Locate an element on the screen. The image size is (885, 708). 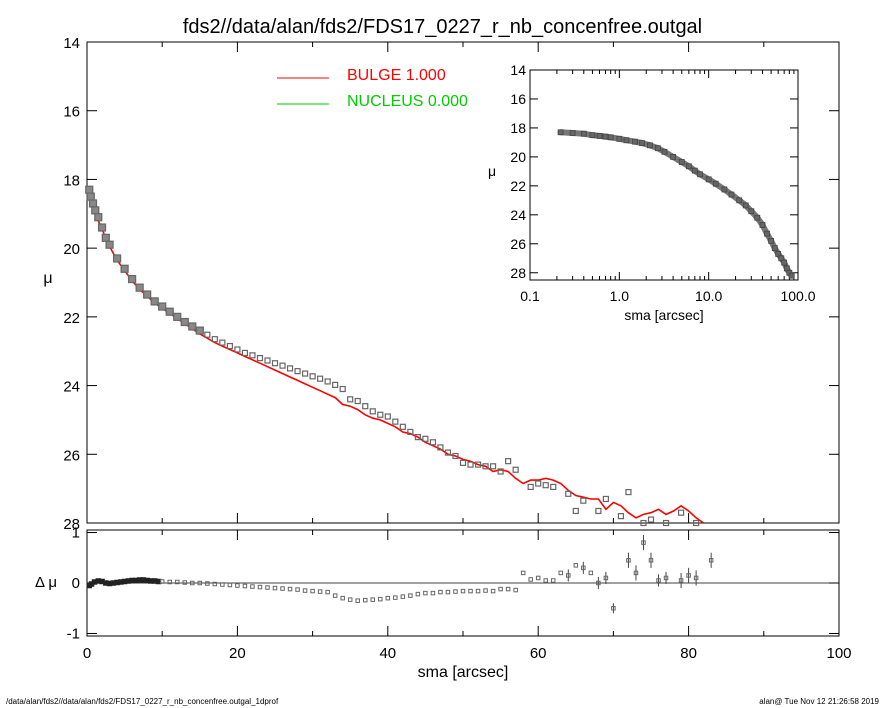
inset-x-axis-label: sma [arcsec] is located at coordinates (663, 315).